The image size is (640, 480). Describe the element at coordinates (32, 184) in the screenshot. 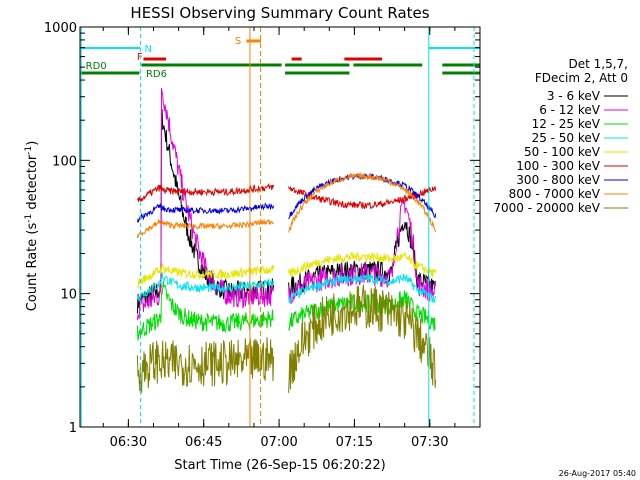

I see `y-label-mid: detector` at that location.